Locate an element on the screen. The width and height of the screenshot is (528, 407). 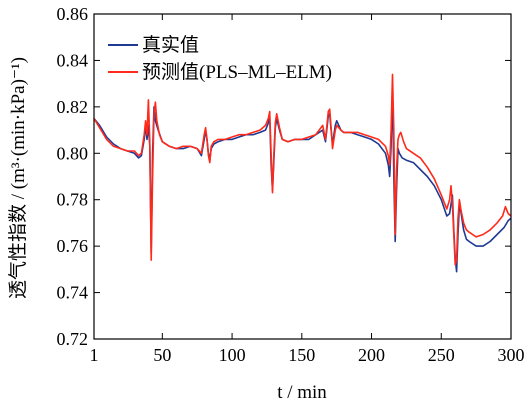
x-tick-label: 200 is located at coordinates (371, 355).